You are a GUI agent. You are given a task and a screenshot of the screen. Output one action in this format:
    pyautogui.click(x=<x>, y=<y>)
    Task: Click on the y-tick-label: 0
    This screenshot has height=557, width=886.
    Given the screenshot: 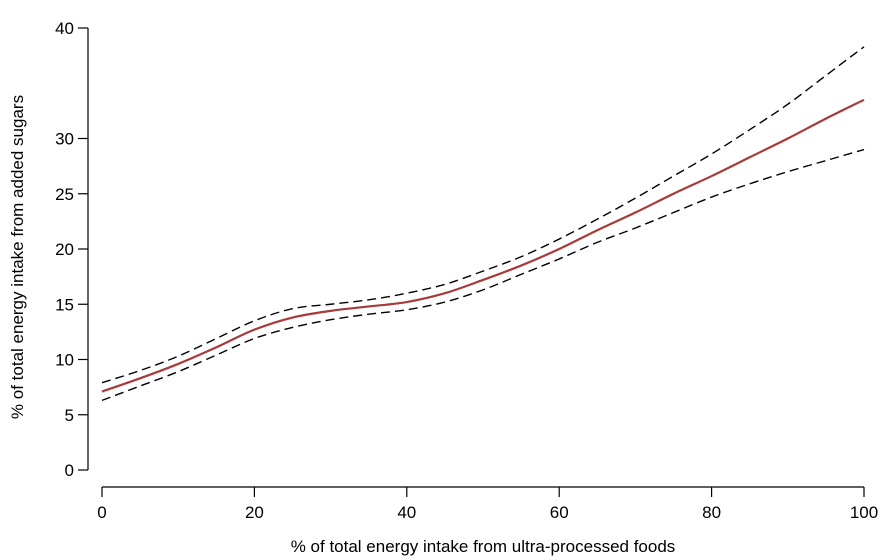 What is the action you would take?
    pyautogui.click(x=69, y=470)
    